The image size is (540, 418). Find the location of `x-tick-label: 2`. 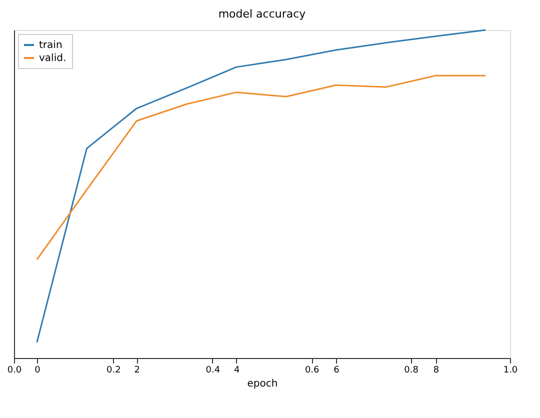

x-tick-label: 2 is located at coordinates (137, 371).